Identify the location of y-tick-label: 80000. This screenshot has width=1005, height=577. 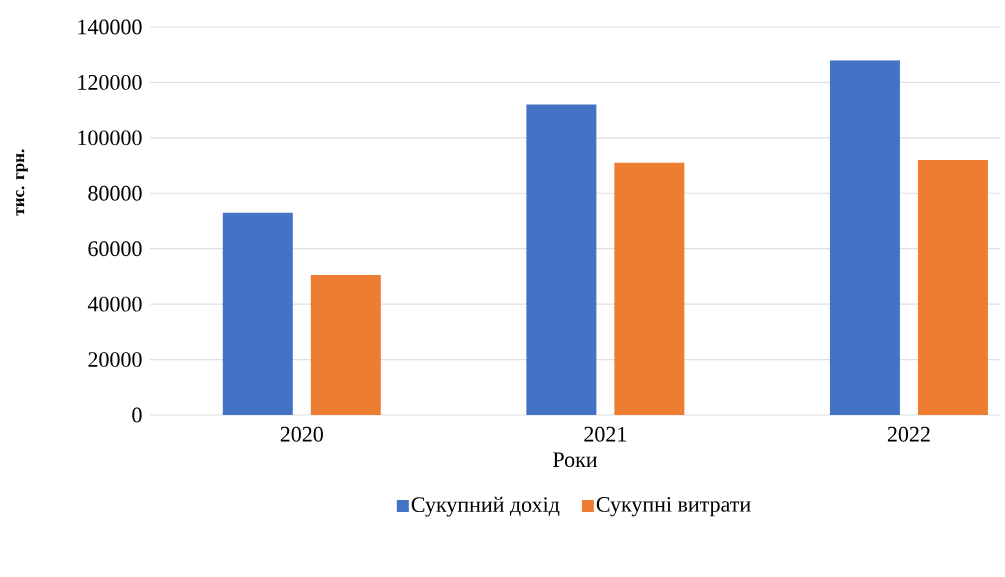
(115, 193).